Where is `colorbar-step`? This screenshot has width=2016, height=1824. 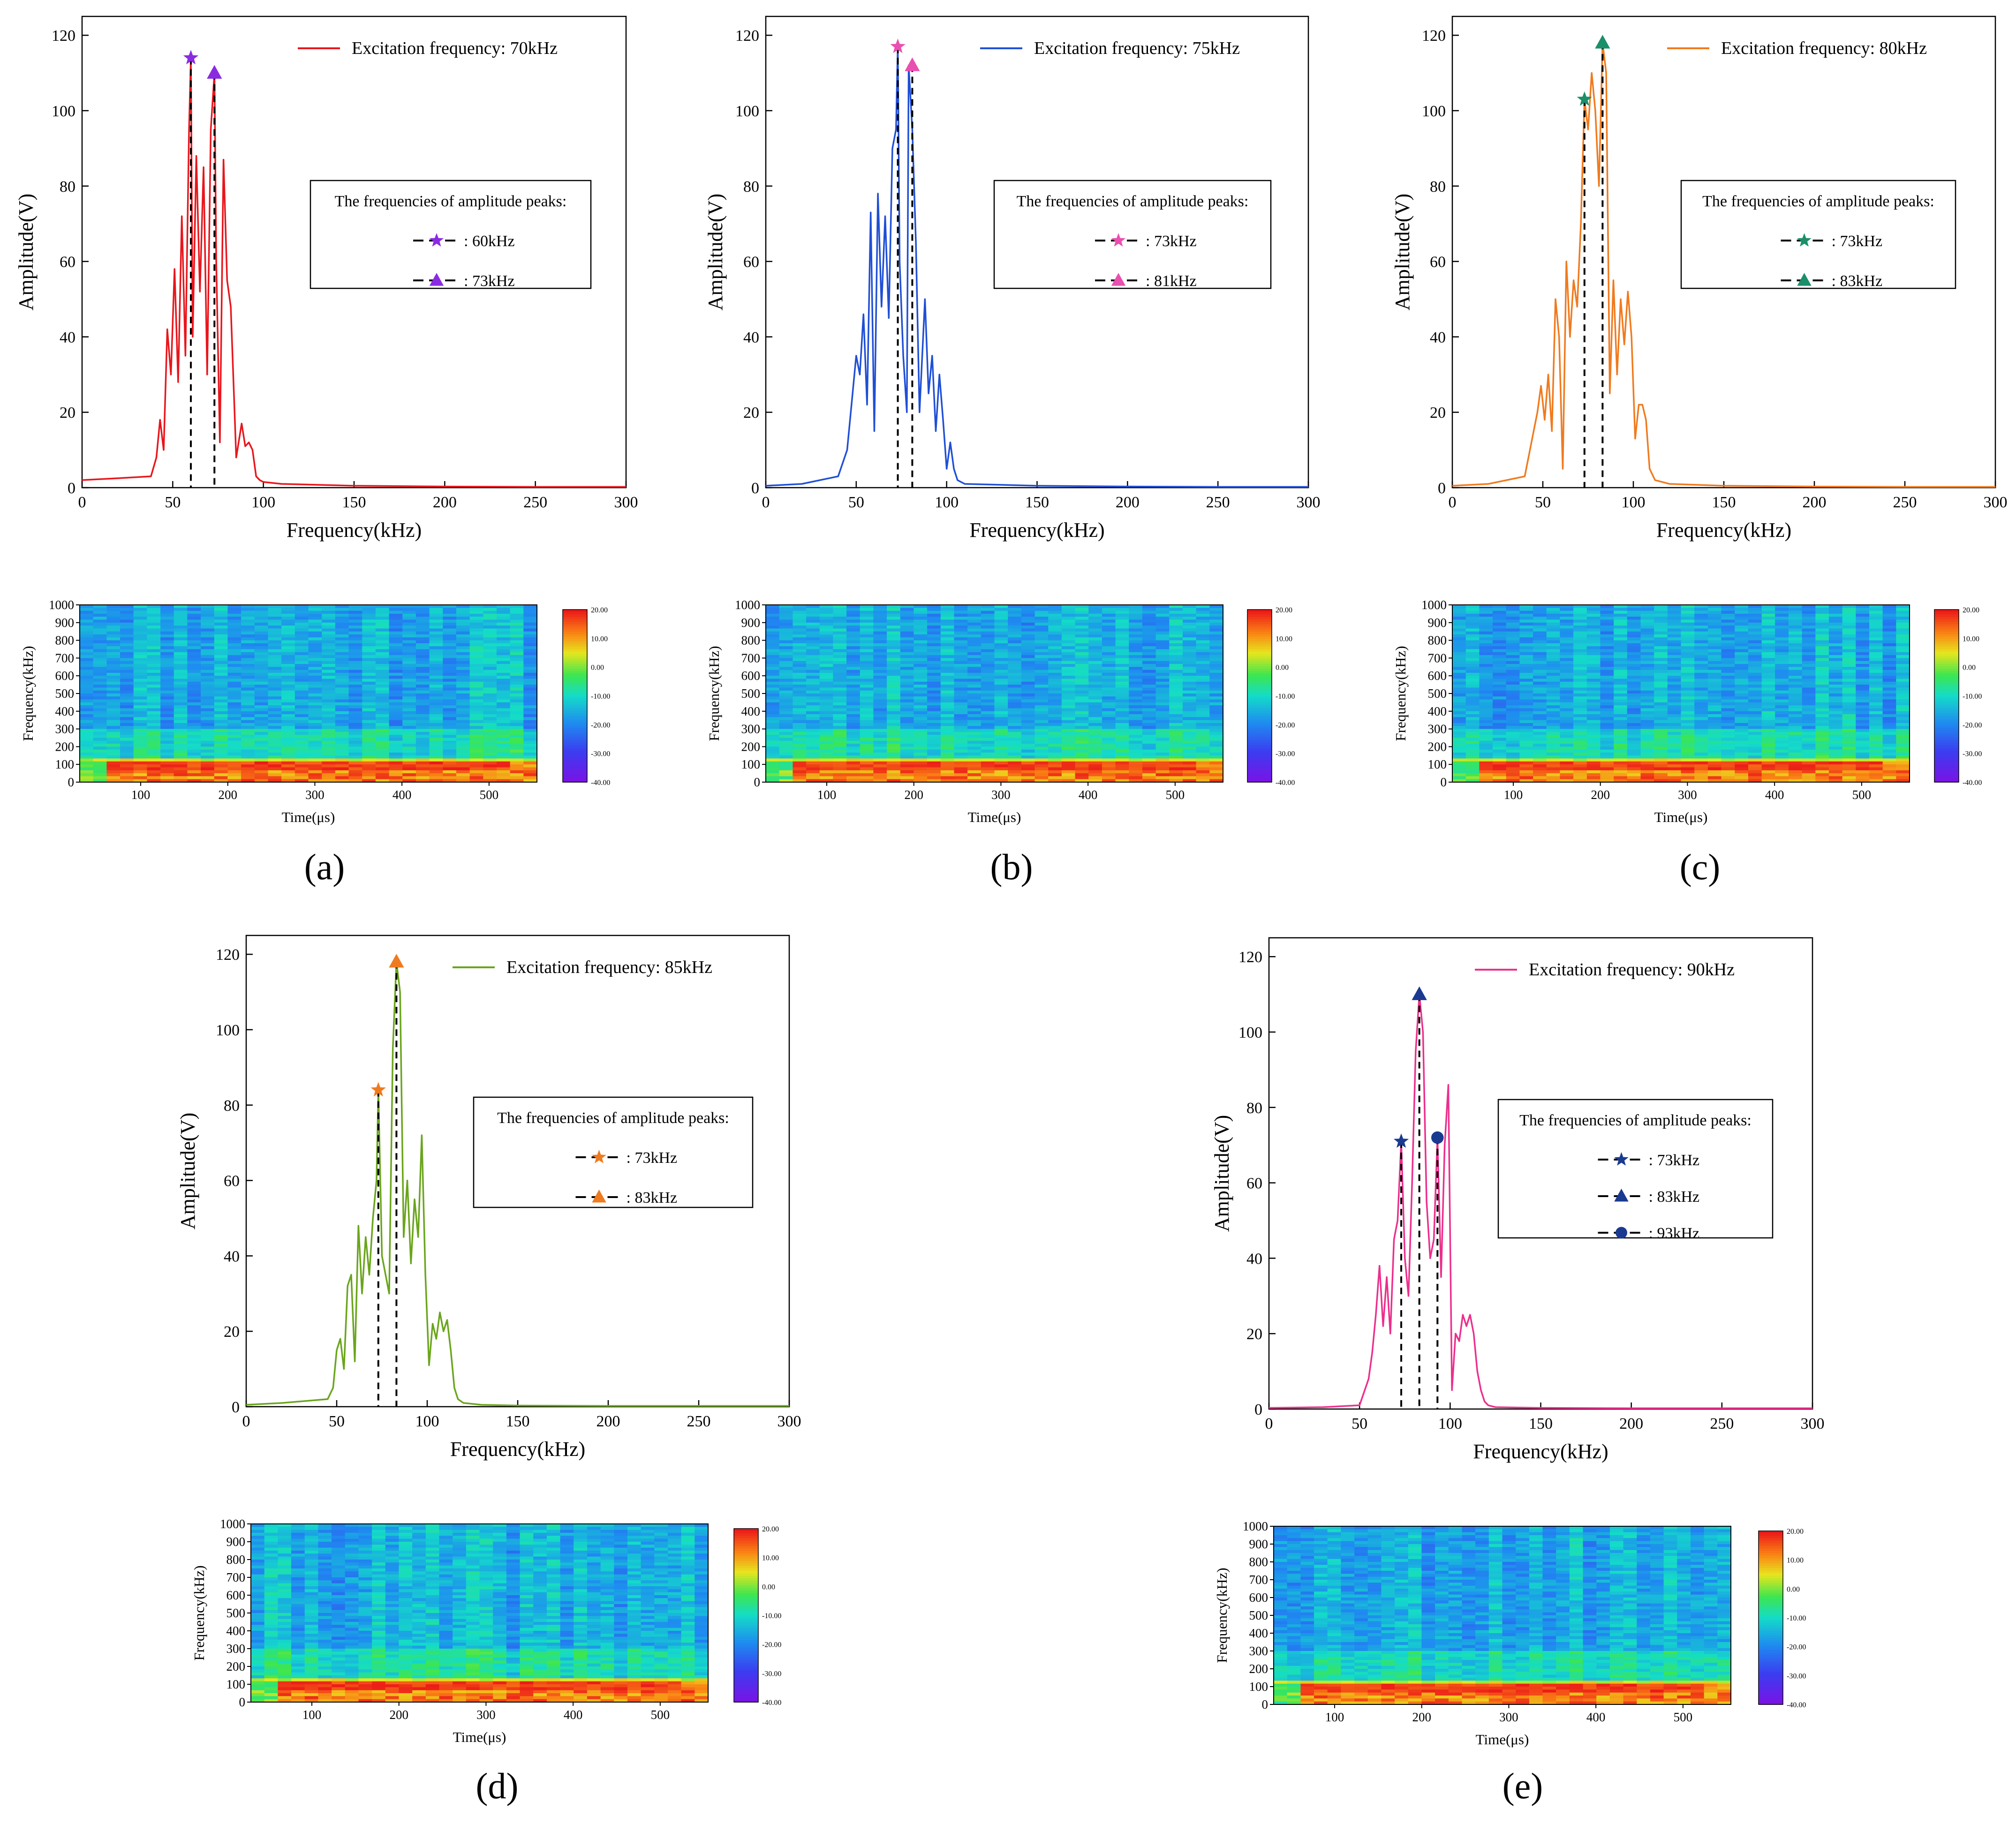 colorbar-step is located at coordinates (575, 658).